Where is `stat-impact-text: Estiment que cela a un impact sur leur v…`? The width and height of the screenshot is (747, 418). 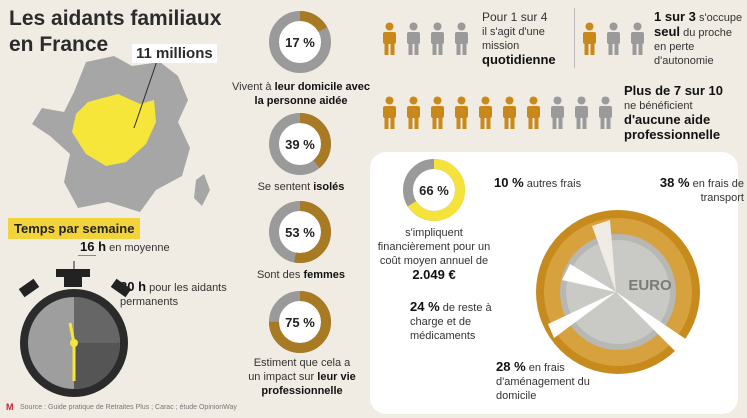
stat-impact-text: Estiment que cela a un impact sur leur v… is located at coordinates (302, 377).